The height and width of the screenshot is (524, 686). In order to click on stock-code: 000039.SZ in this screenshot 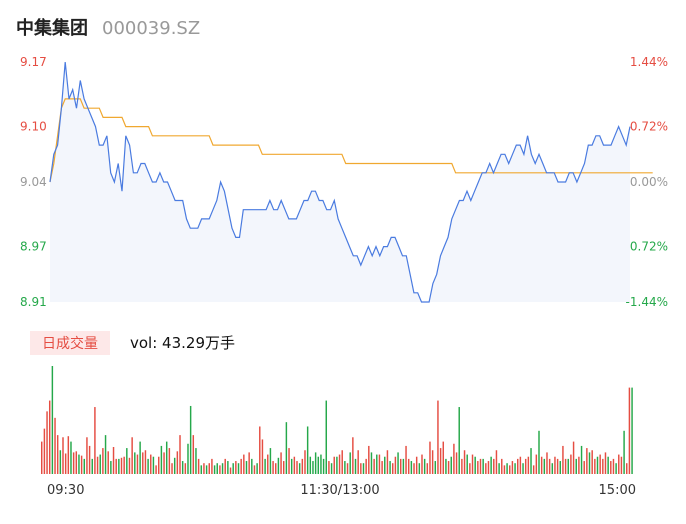, I will do `click(151, 28)`.